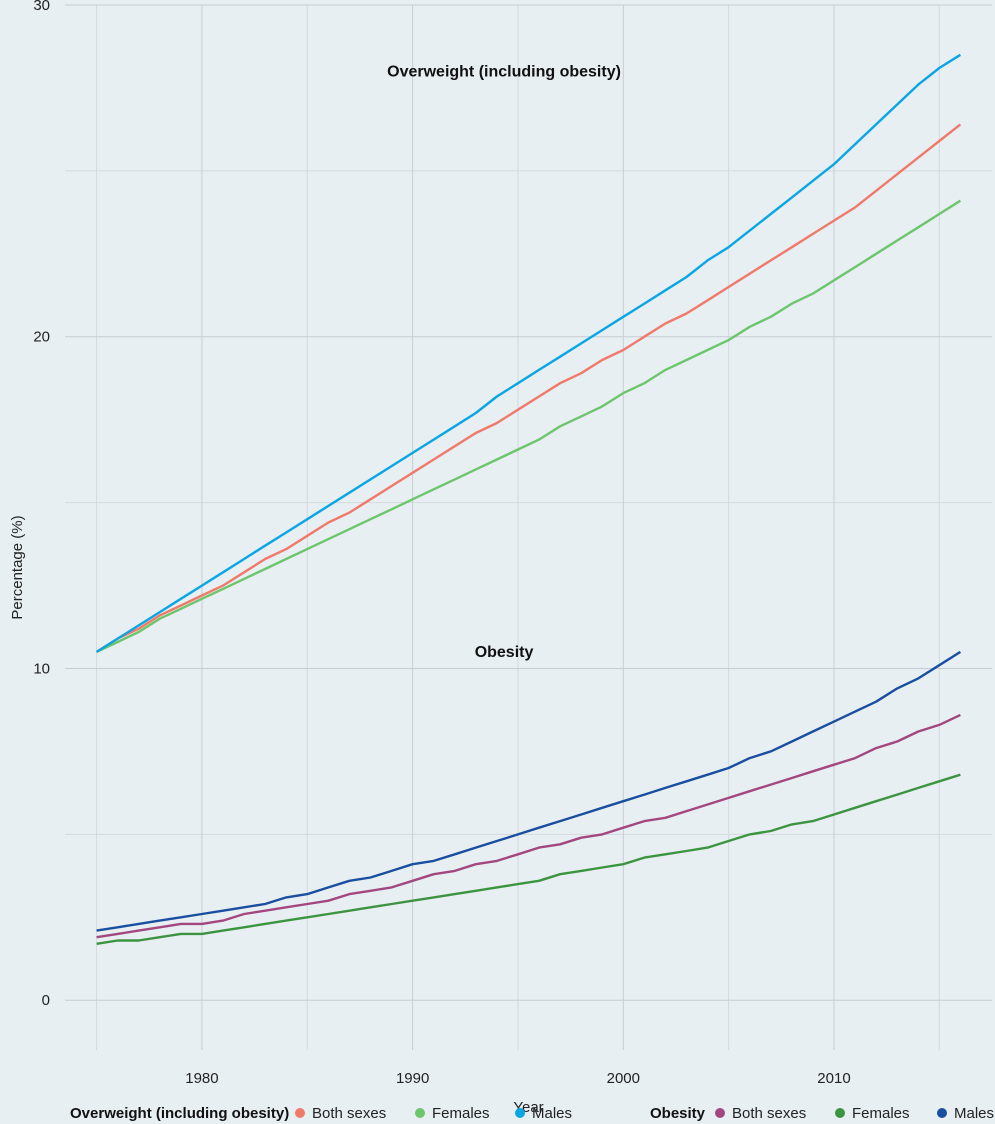 This screenshot has width=995, height=1124. Describe the element at coordinates (623, 1078) in the screenshot. I see `x-tick-label: 2000` at that location.